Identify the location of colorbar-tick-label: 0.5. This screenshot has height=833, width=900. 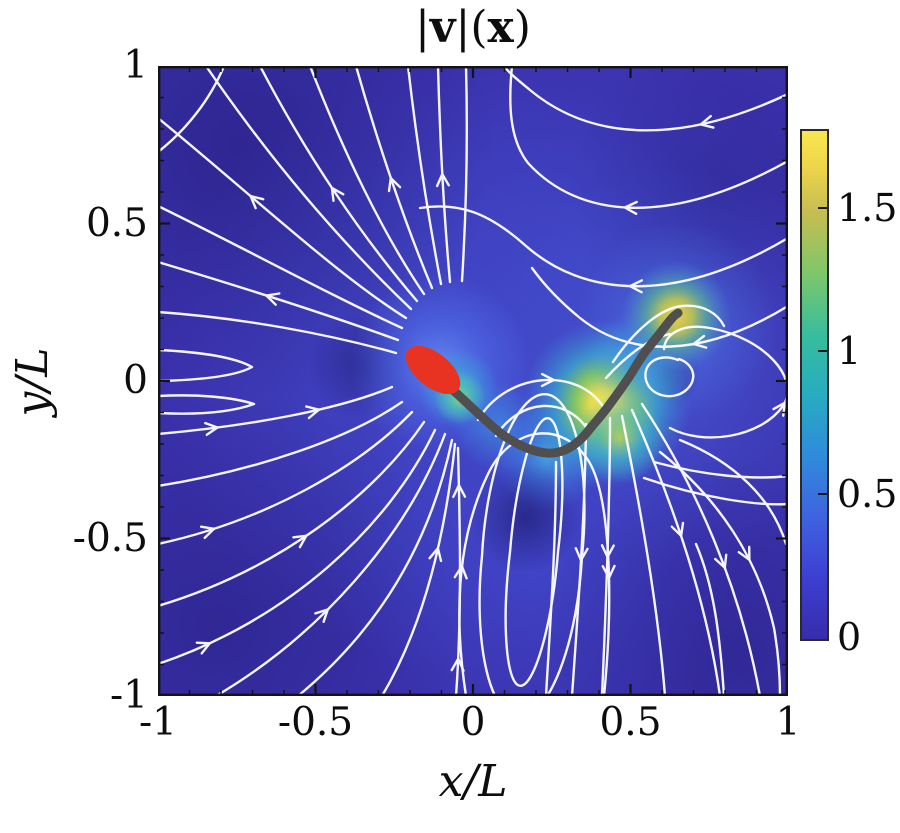
(867, 494).